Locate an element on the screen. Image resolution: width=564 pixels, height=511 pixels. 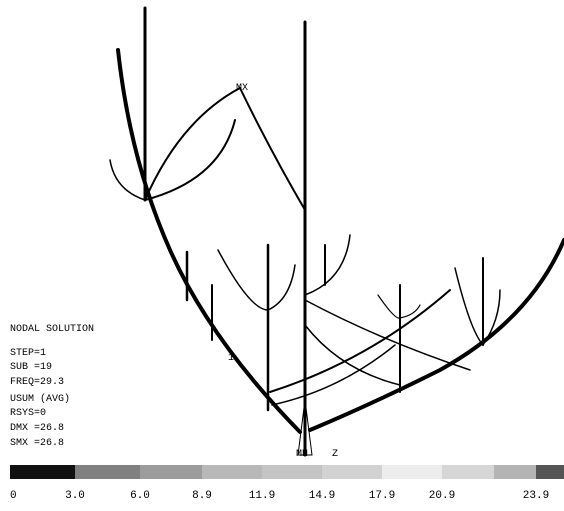
legend-label: 23.9 is located at coordinates (536, 496).